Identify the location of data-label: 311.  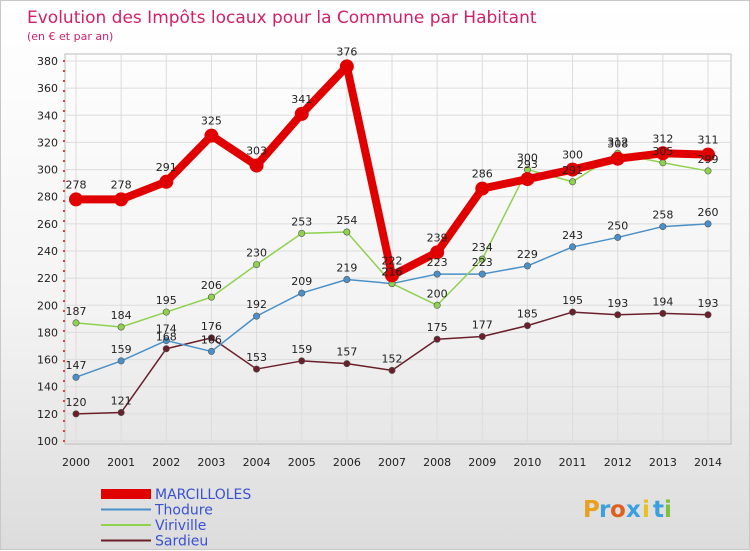
(708, 140).